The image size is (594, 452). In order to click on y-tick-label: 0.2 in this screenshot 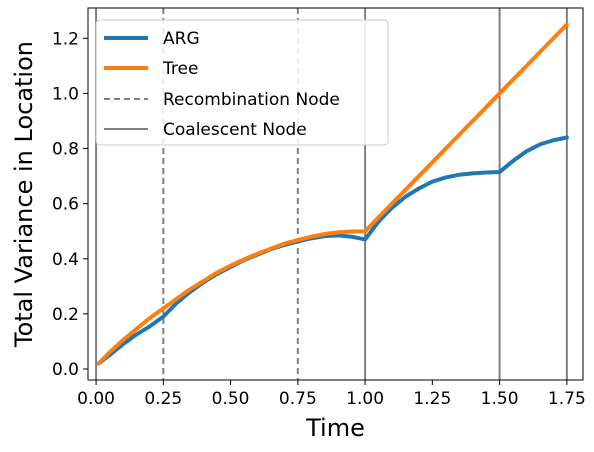, I will do `click(65, 315)`.